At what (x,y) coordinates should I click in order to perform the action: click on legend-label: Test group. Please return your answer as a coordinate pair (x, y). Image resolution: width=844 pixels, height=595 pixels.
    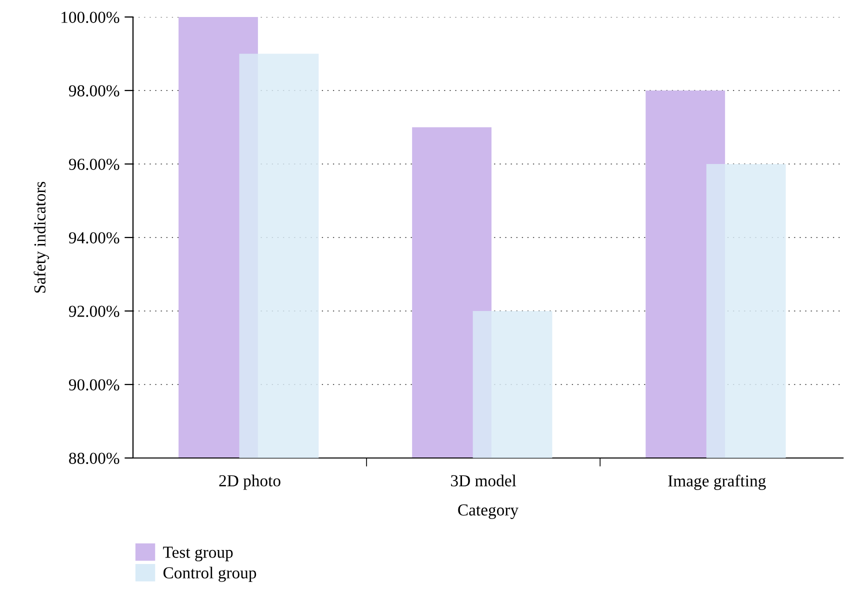
    Looking at the image, I should click on (198, 554).